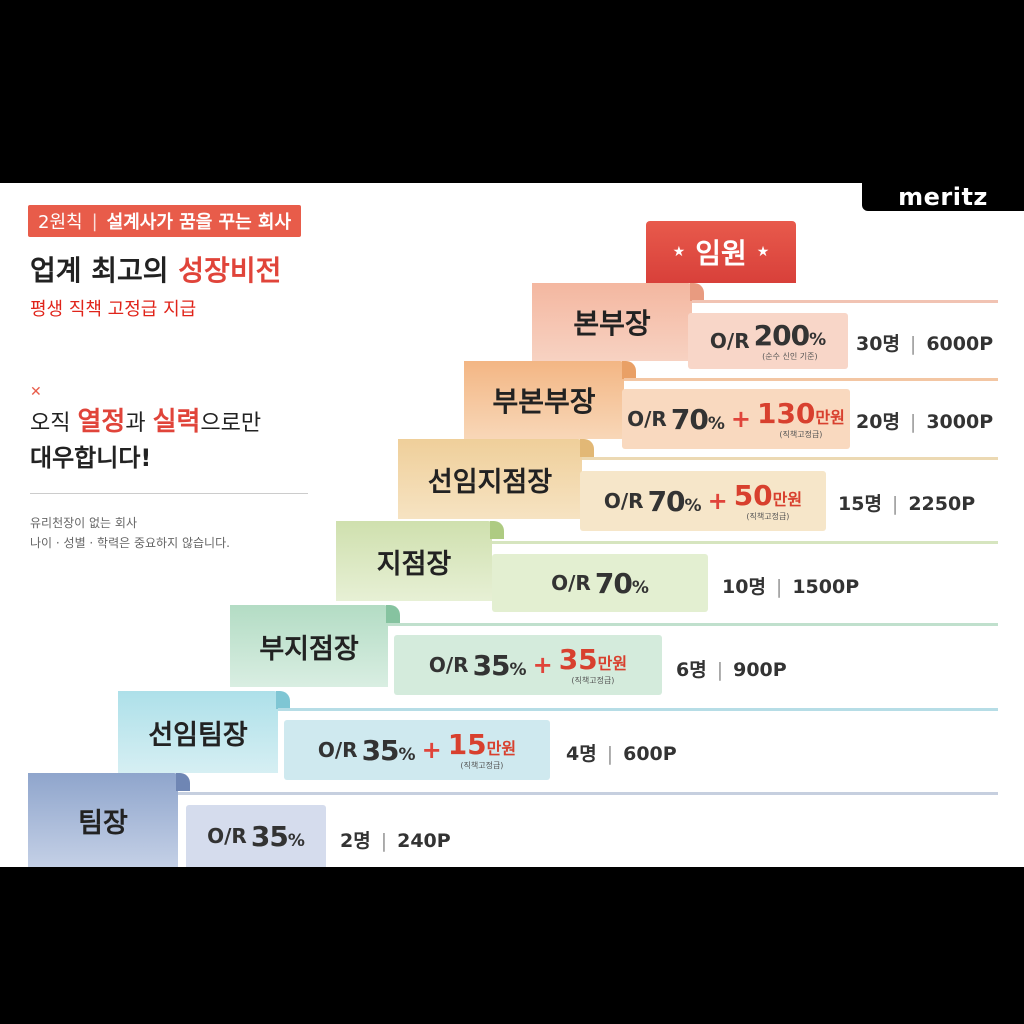 Image resolution: width=1024 pixels, height=1024 pixels. I want to click on principle-text: 설계사가 꿈을 꾸는 회사, so click(199, 222).